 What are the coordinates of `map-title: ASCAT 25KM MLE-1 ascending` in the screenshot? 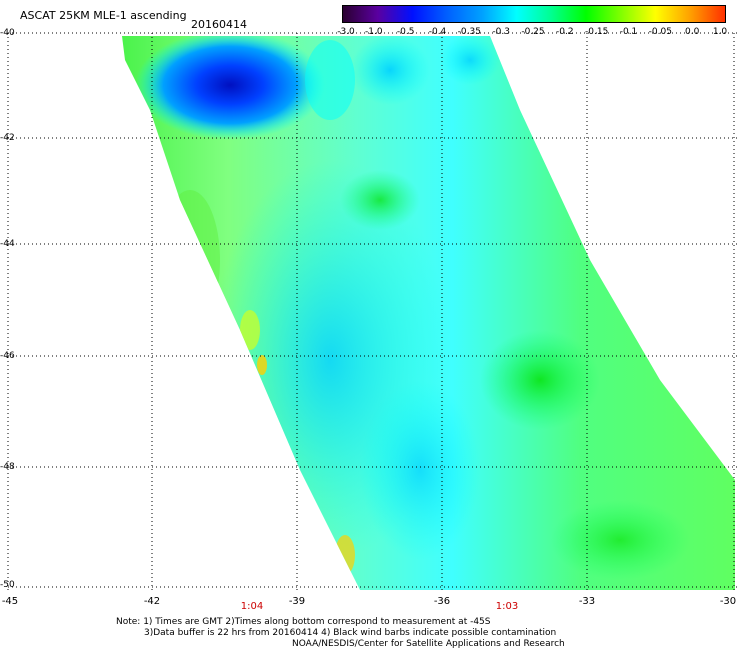 It's located at (103, 15).